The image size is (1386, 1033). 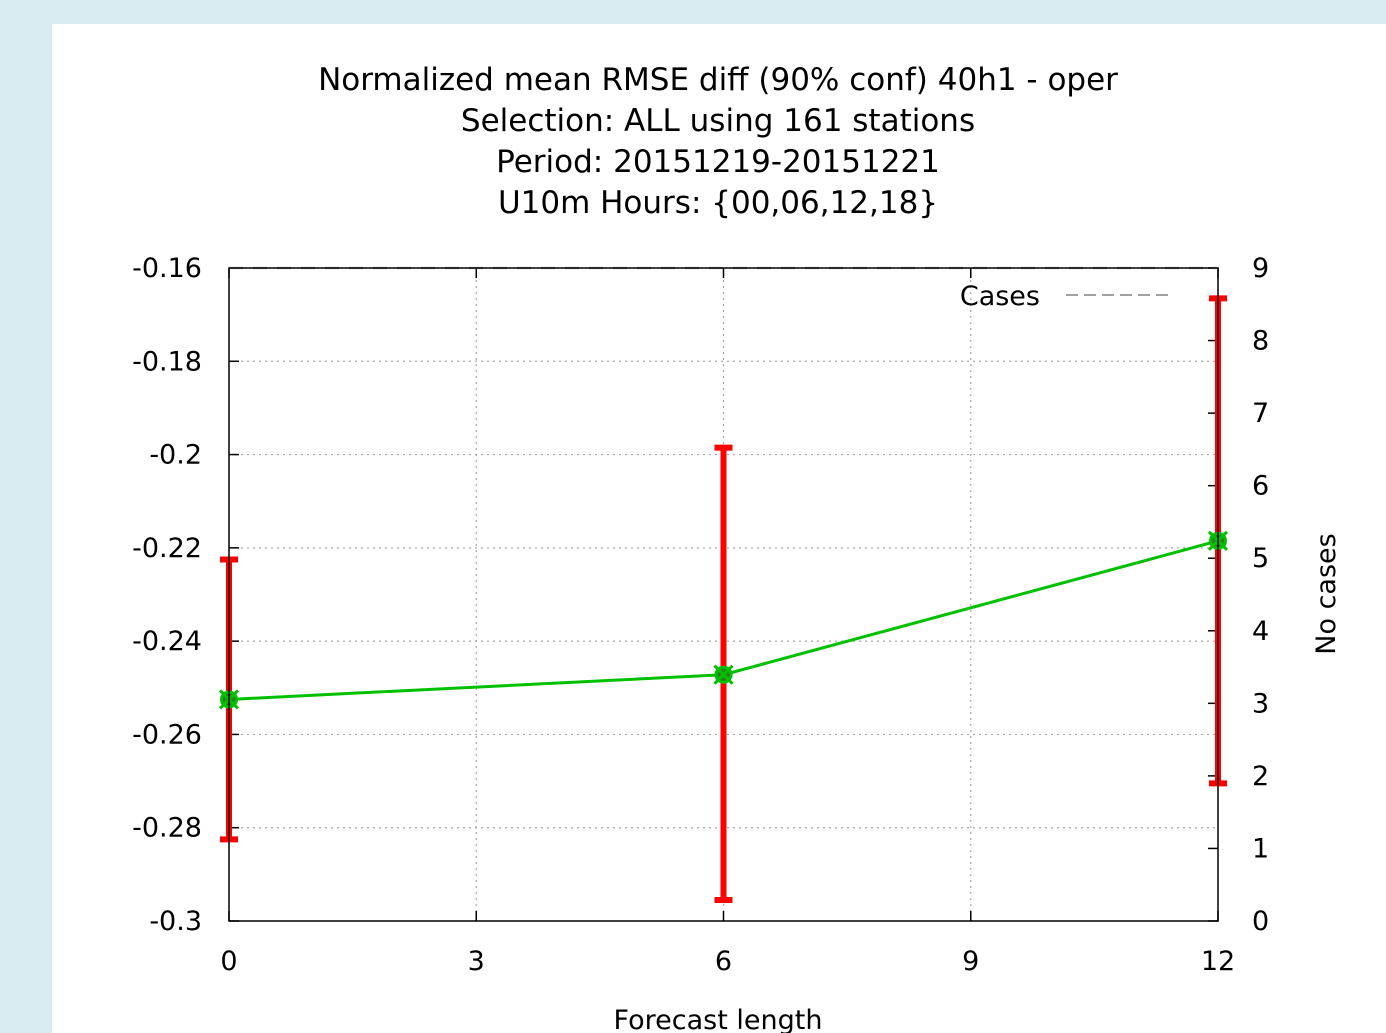 I want to click on y2-tick-label: 6, so click(x=1260, y=486).